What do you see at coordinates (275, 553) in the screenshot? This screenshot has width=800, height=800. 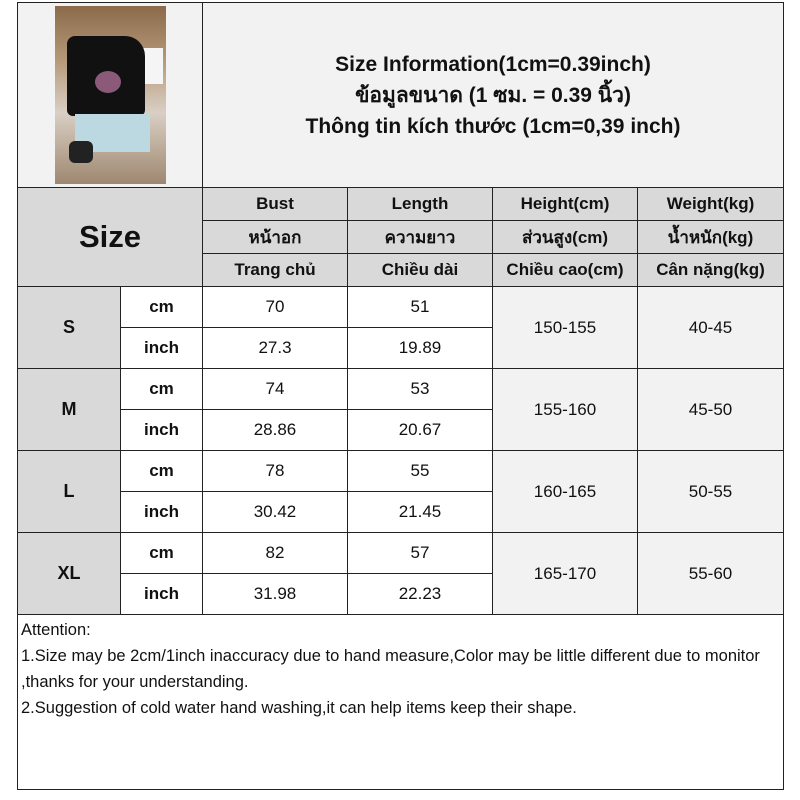 I see `bust-cm: 82` at bounding box center [275, 553].